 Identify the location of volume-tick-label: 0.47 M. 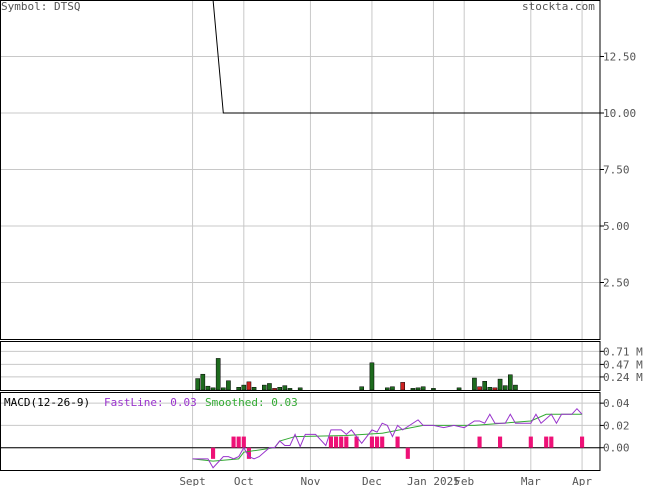
(623, 364).